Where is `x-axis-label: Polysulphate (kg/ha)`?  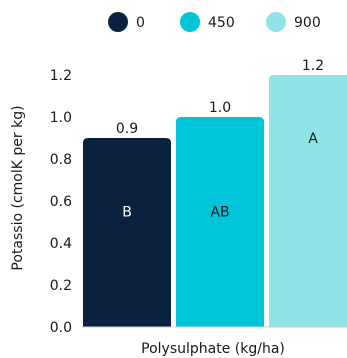
x-axis-label: Polysulphate (kg/ha) is located at coordinates (213, 349).